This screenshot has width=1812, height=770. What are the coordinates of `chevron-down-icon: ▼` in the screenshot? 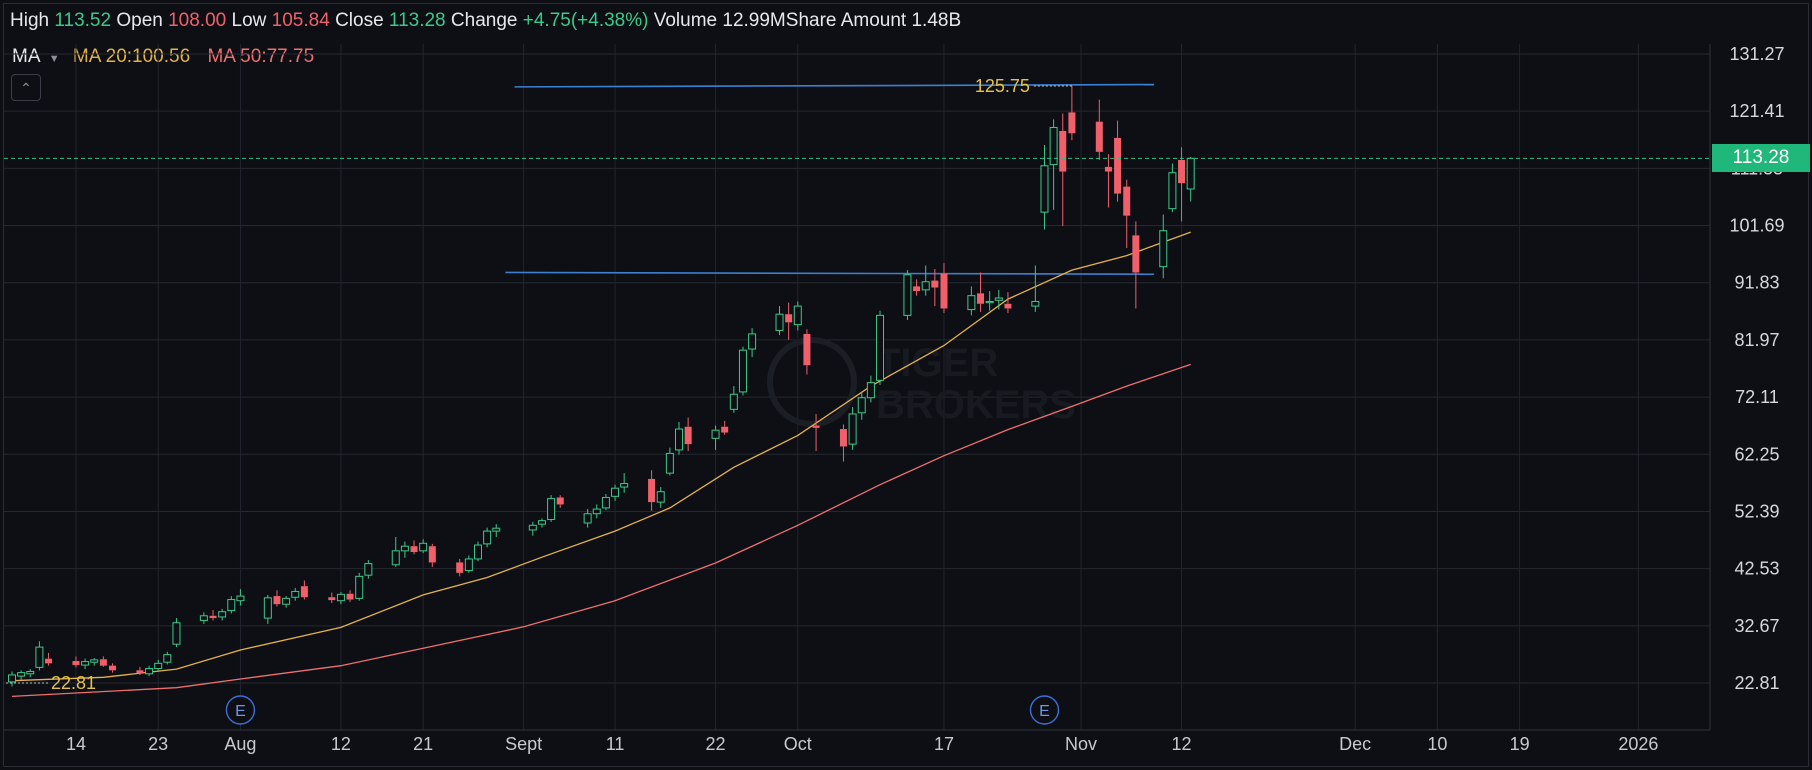 It's located at (54, 59).